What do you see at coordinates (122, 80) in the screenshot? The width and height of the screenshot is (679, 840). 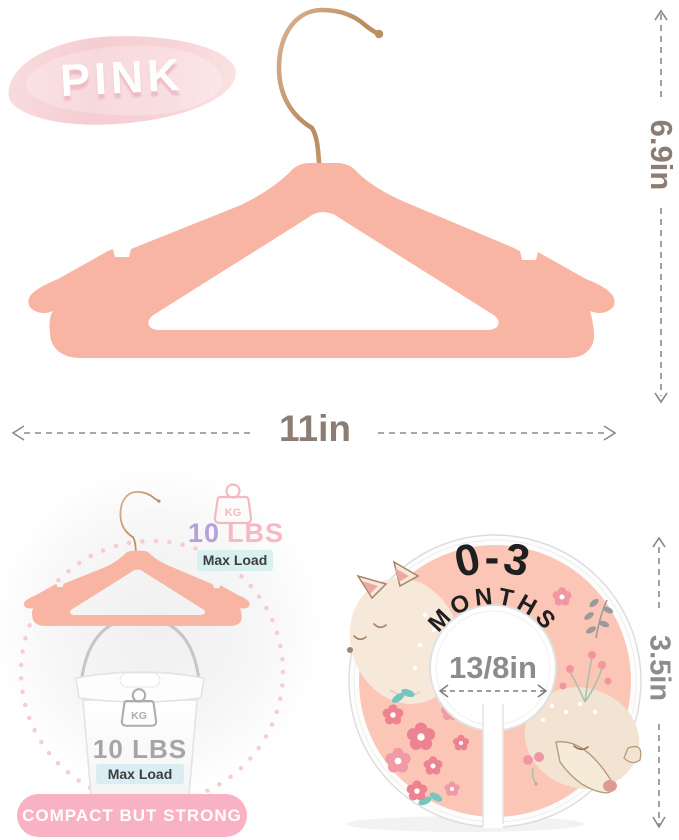 I see `product-color-swatch: PINK` at bounding box center [122, 80].